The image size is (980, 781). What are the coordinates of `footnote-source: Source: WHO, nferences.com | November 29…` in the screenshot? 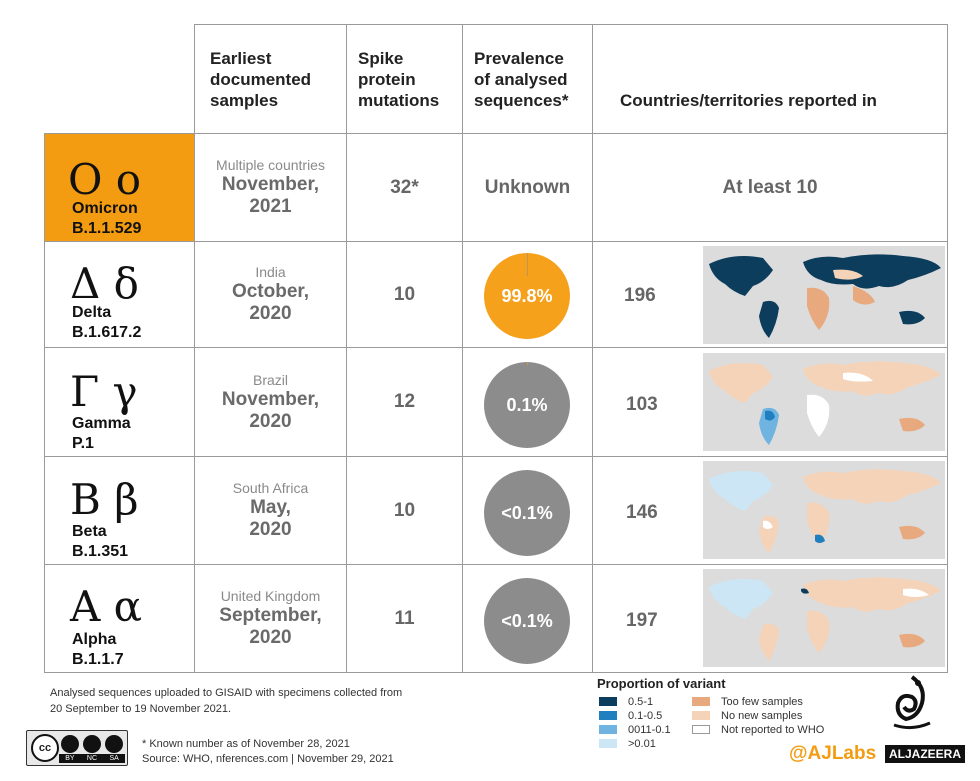 It's located at (268, 759).